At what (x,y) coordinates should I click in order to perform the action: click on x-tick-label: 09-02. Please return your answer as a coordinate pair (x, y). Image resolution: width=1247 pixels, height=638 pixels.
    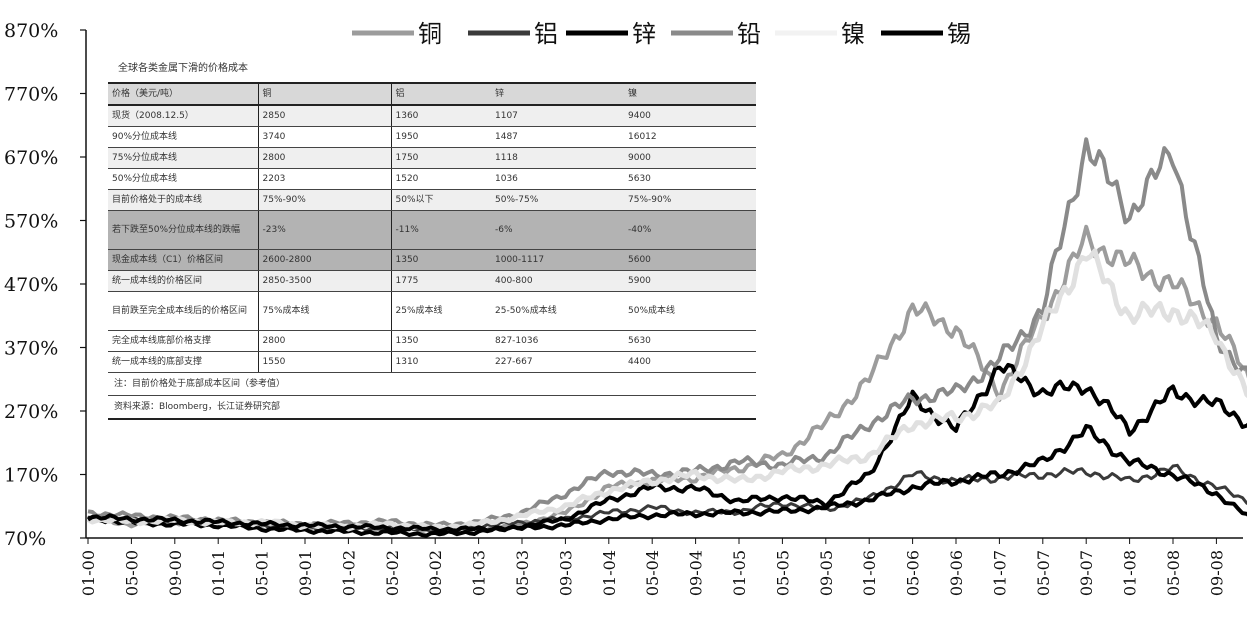
    Looking at the image, I should click on (435, 573).